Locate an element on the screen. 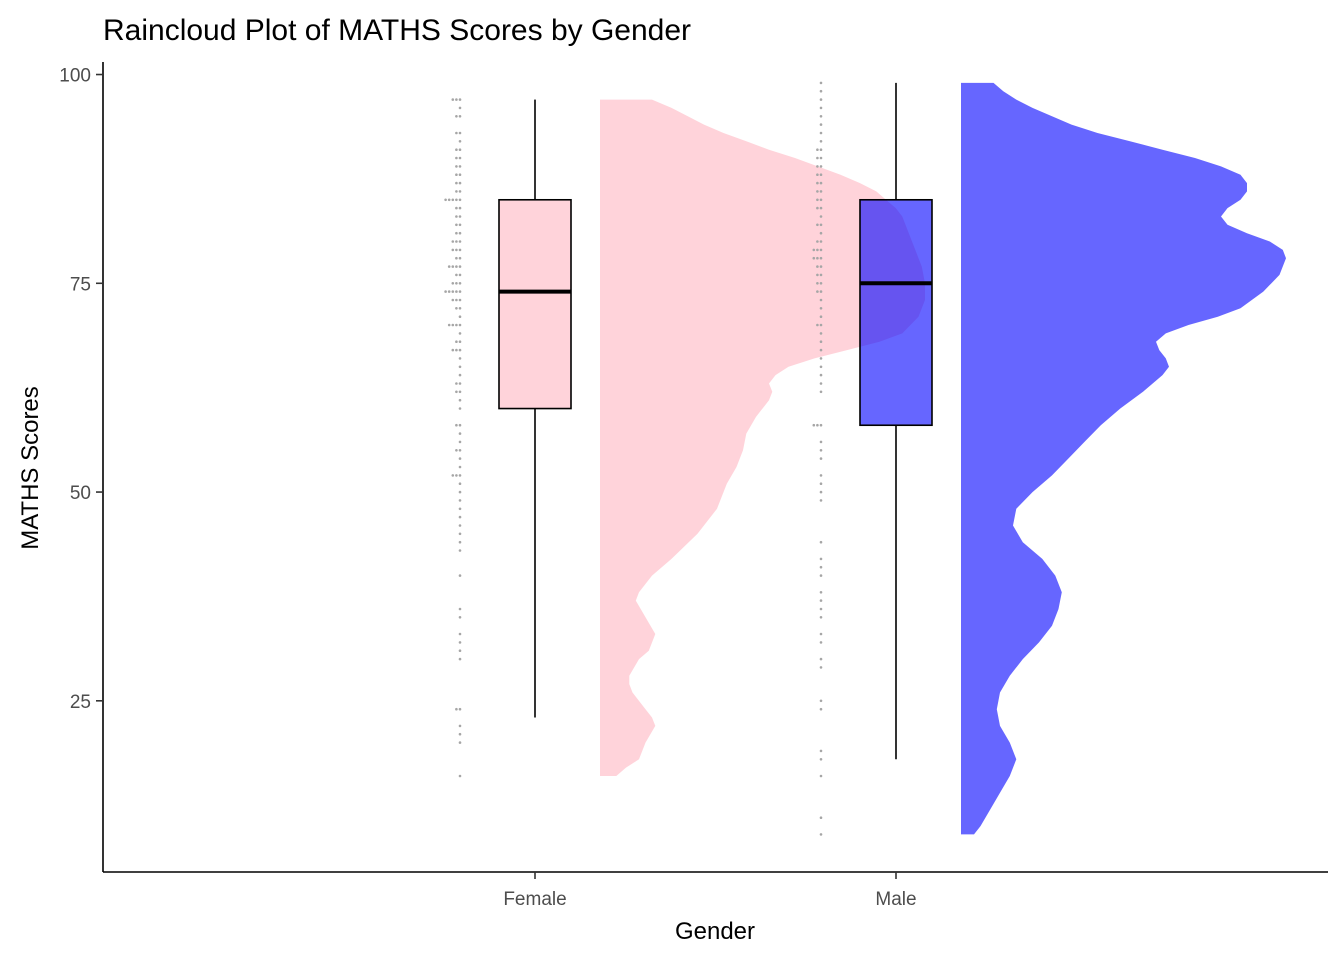 The image size is (1344, 960). chart-title: Raincloud Plot of MATHS Scores by Gender is located at coordinates (397, 30).